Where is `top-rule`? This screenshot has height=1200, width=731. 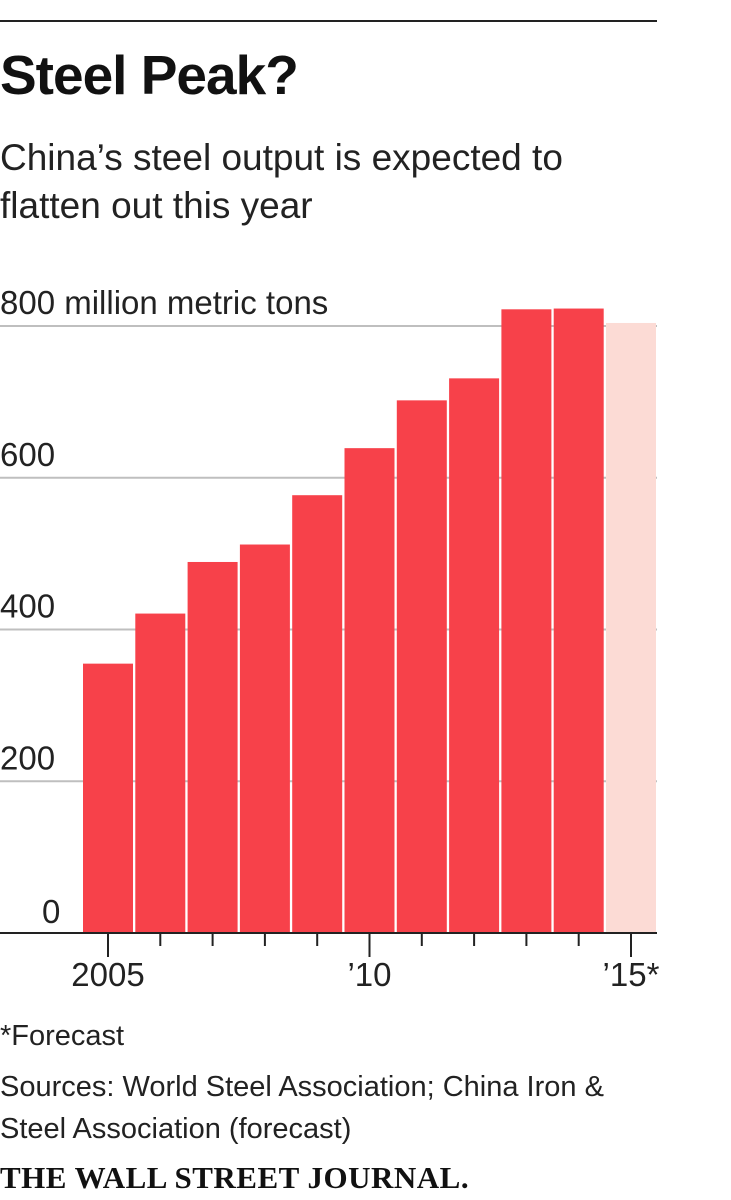
top-rule is located at coordinates (328, 21).